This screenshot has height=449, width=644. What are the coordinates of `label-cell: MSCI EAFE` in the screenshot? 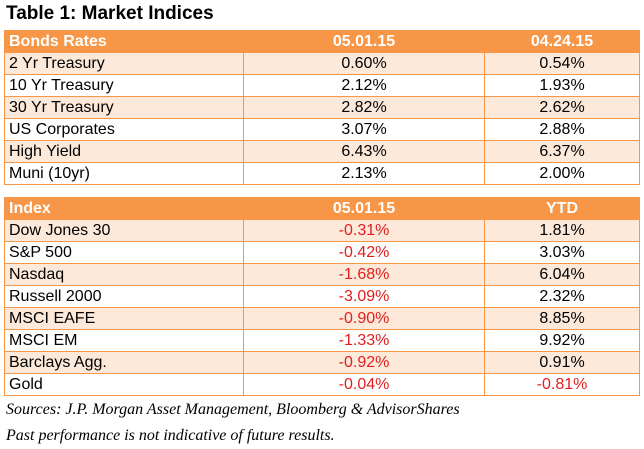 It's located at (124, 318).